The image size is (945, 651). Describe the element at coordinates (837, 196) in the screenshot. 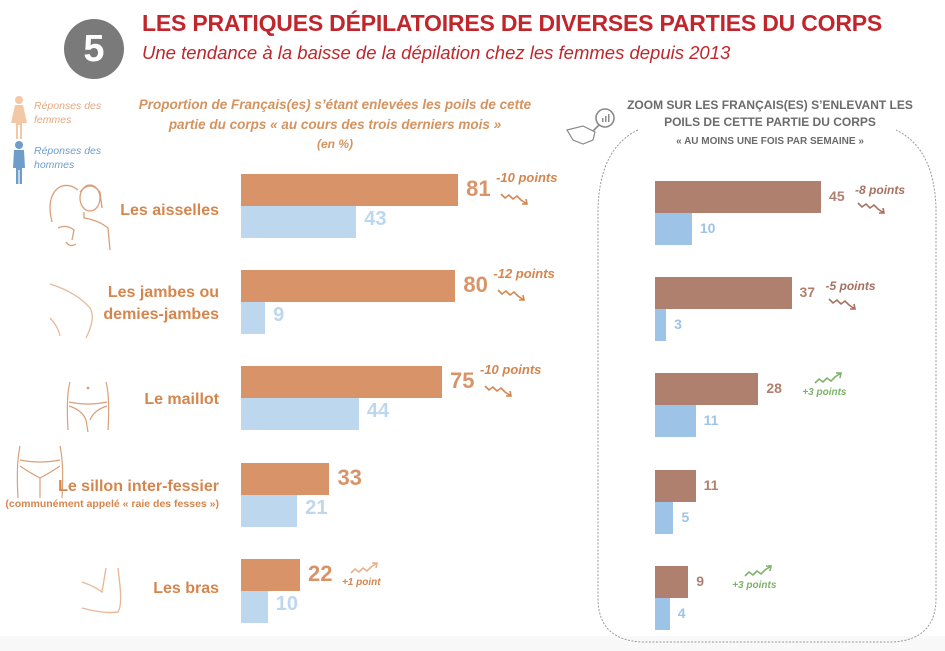

I see `zoom-value-women: 45` at that location.